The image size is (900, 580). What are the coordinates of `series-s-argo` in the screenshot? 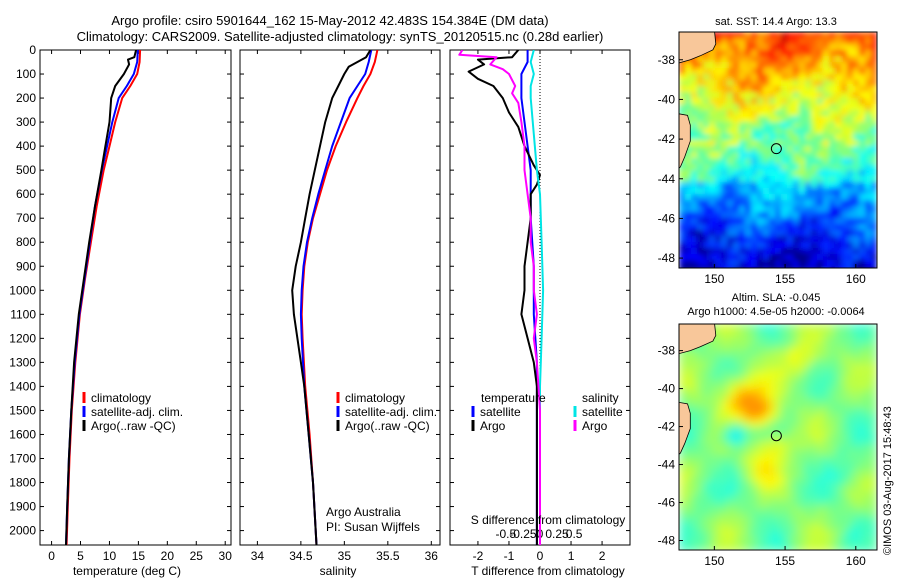 It's located at (499, 297).